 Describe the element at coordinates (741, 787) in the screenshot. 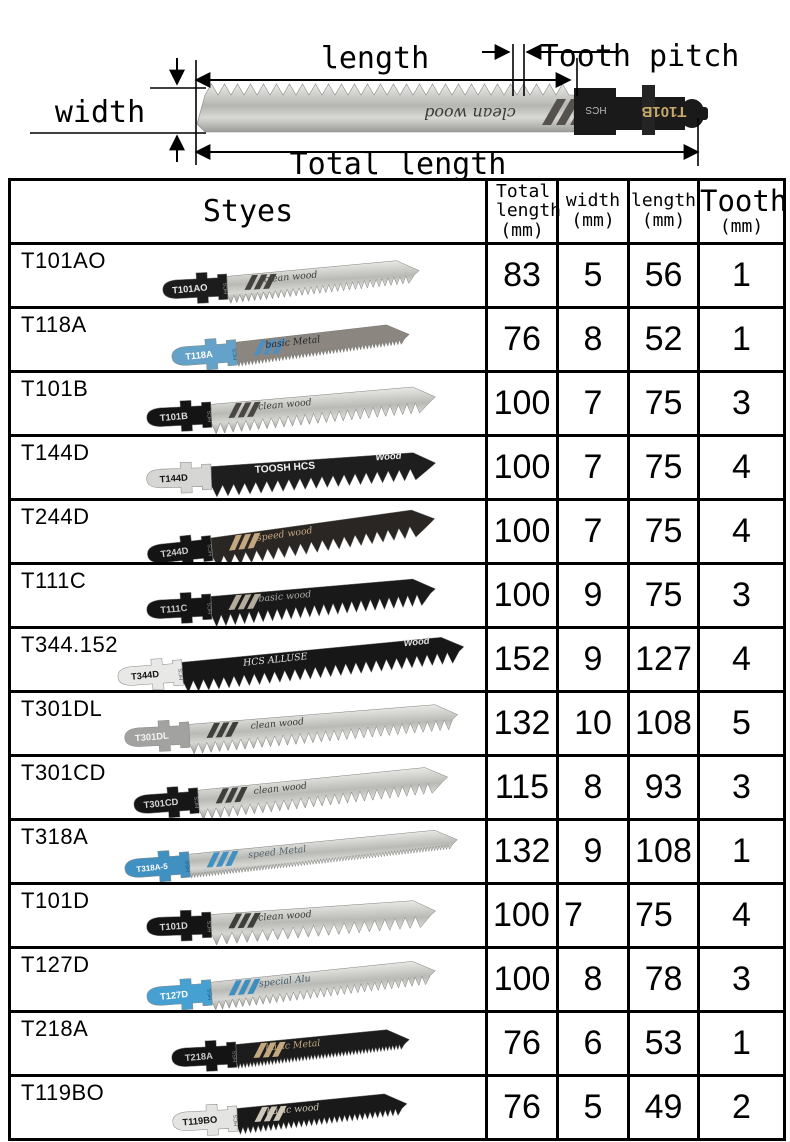

I see `tooth-value: 3` at that location.